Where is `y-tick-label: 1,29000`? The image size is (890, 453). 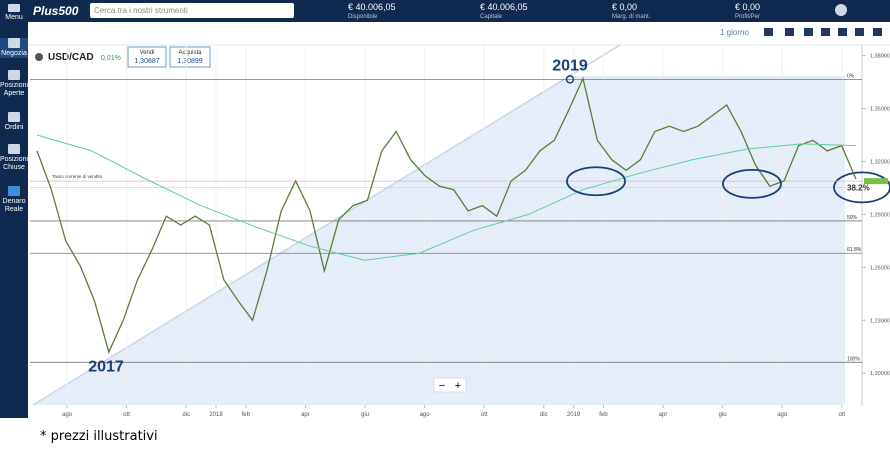 y-tick-label: 1,29000 is located at coordinates (880, 215).